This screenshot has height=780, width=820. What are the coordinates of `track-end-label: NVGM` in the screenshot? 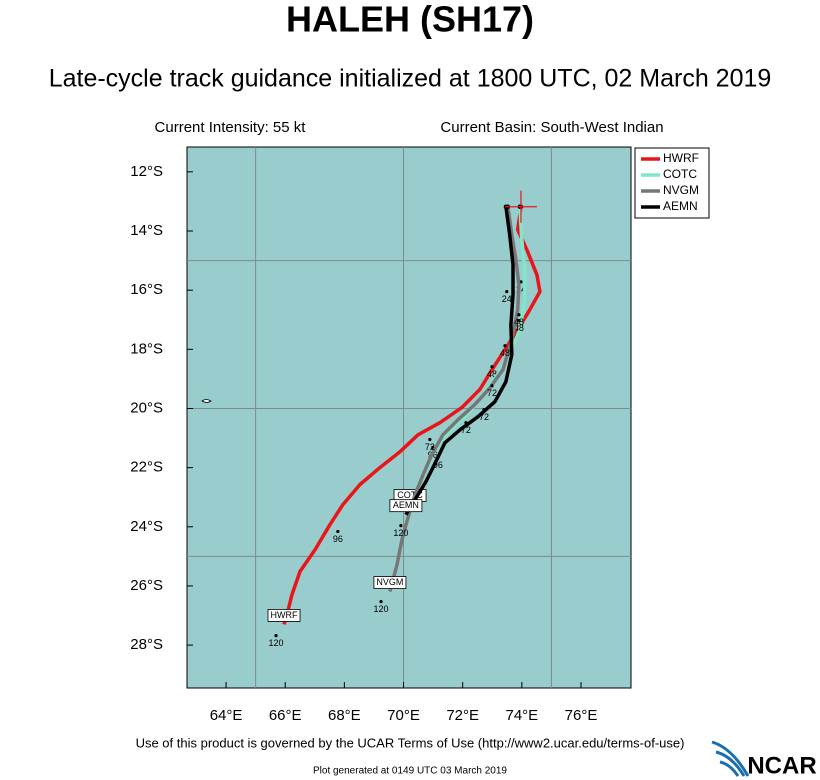 It's located at (389, 582).